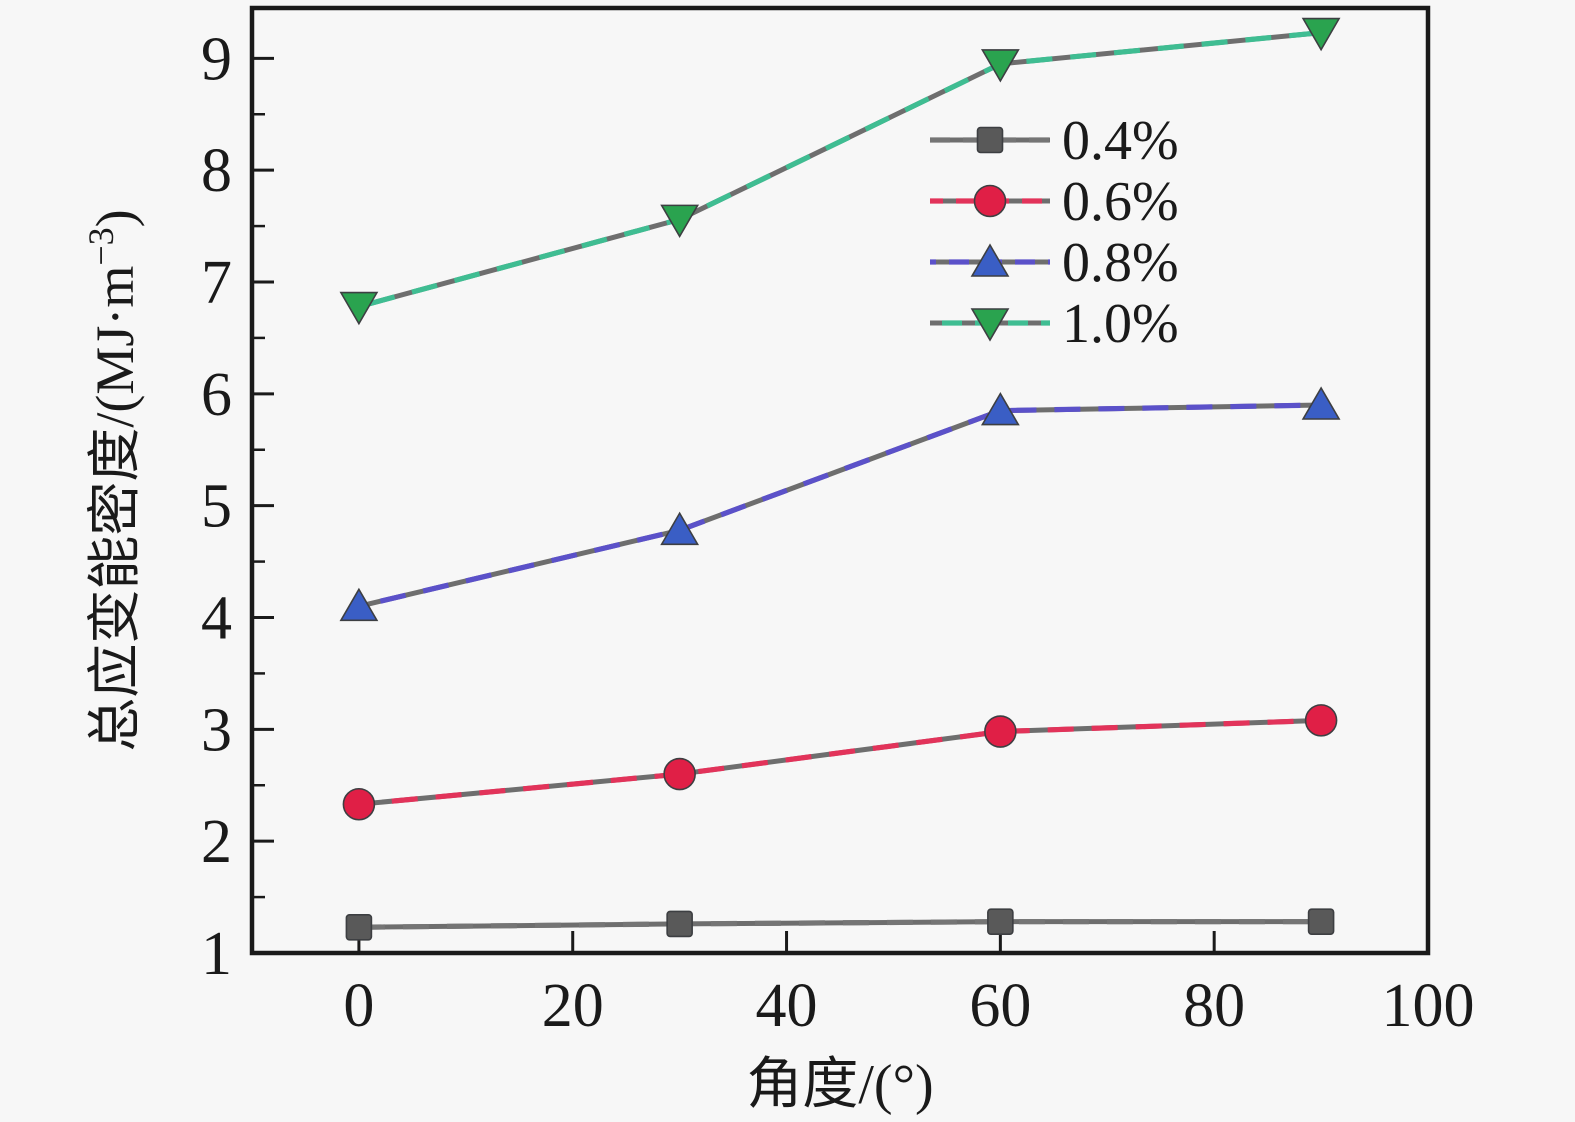 The image size is (1575, 1122). I want to click on y-axis-tick-label: 9, so click(216, 59).